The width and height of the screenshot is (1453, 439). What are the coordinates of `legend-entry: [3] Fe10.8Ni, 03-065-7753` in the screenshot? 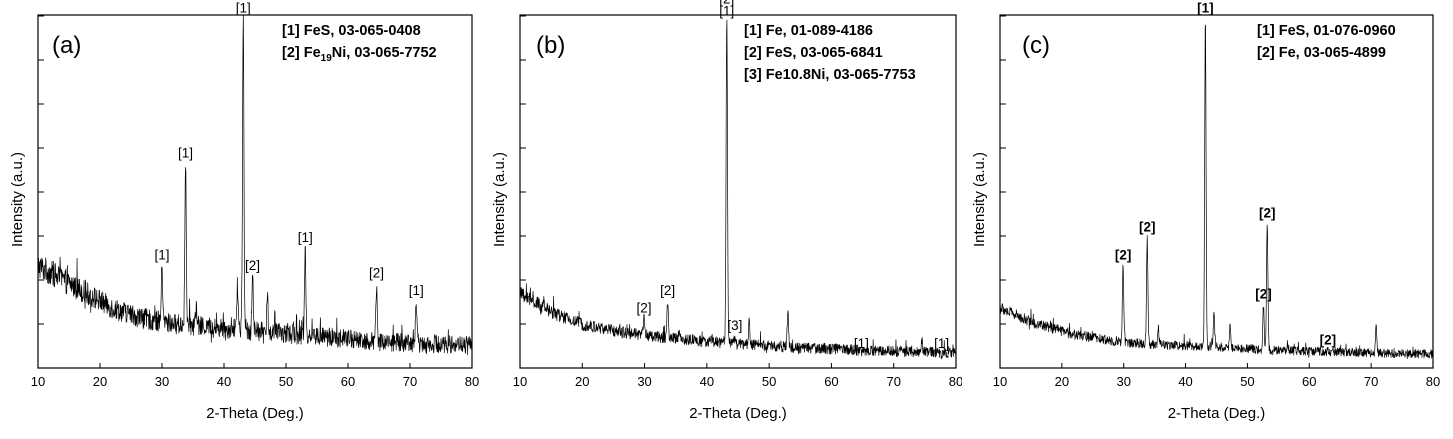 It's located at (830, 75).